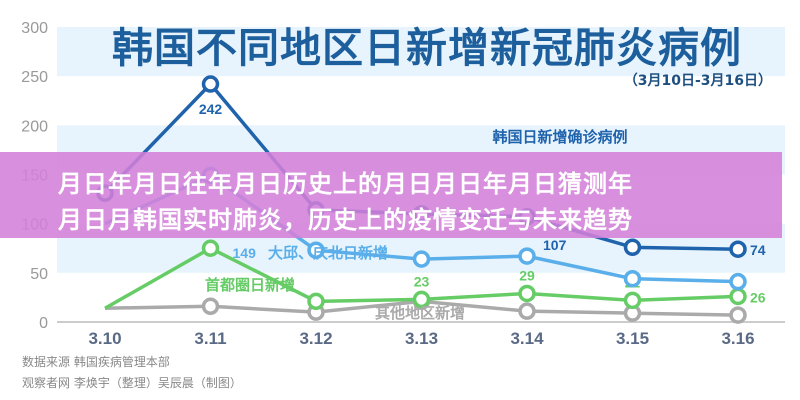 The height and width of the screenshot is (400, 800). Describe the element at coordinates (43, 323) in the screenshot. I see `y-tick-label: 0` at that location.